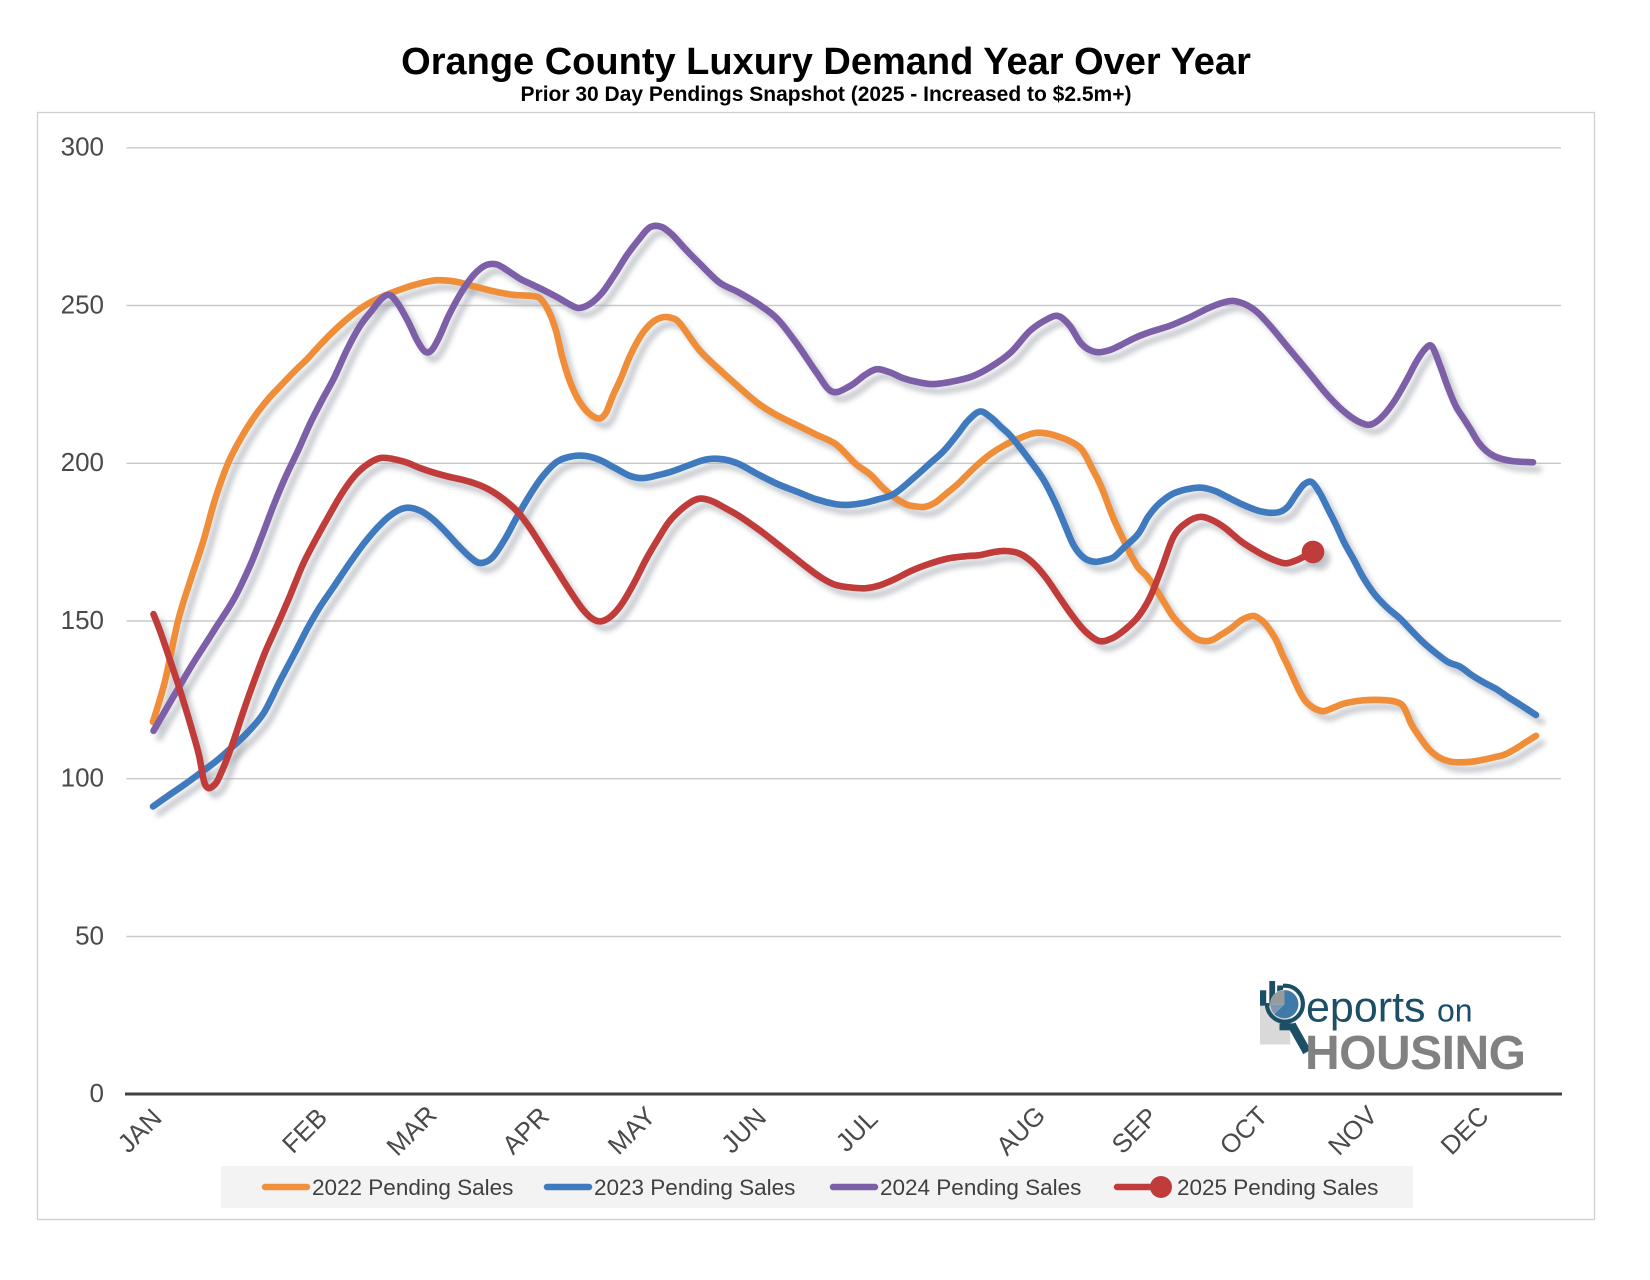 This screenshot has width=1650, height=1280. What do you see at coordinates (97, 1093) in the screenshot?
I see `svg-text: 0` at bounding box center [97, 1093].